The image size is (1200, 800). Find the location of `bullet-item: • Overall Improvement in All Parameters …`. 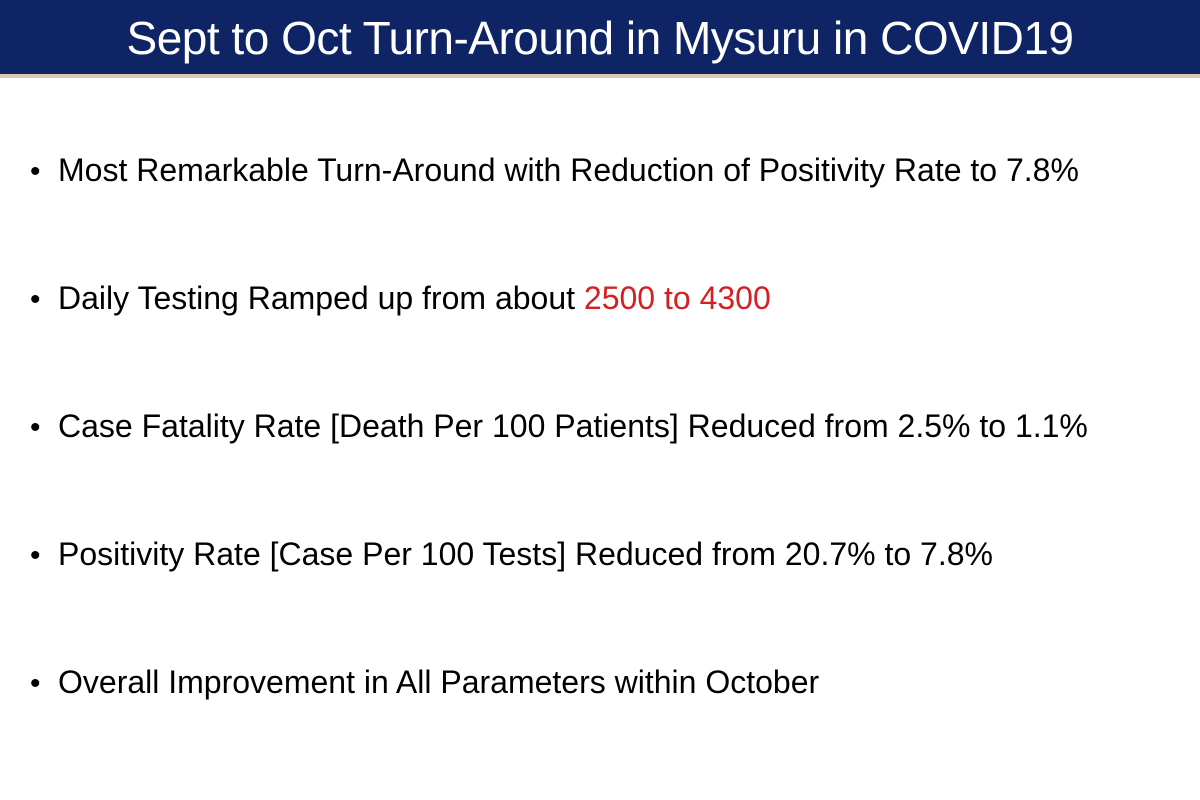

bullet-item: • Overall Improvement in All Parameters … is located at coordinates (605, 682).